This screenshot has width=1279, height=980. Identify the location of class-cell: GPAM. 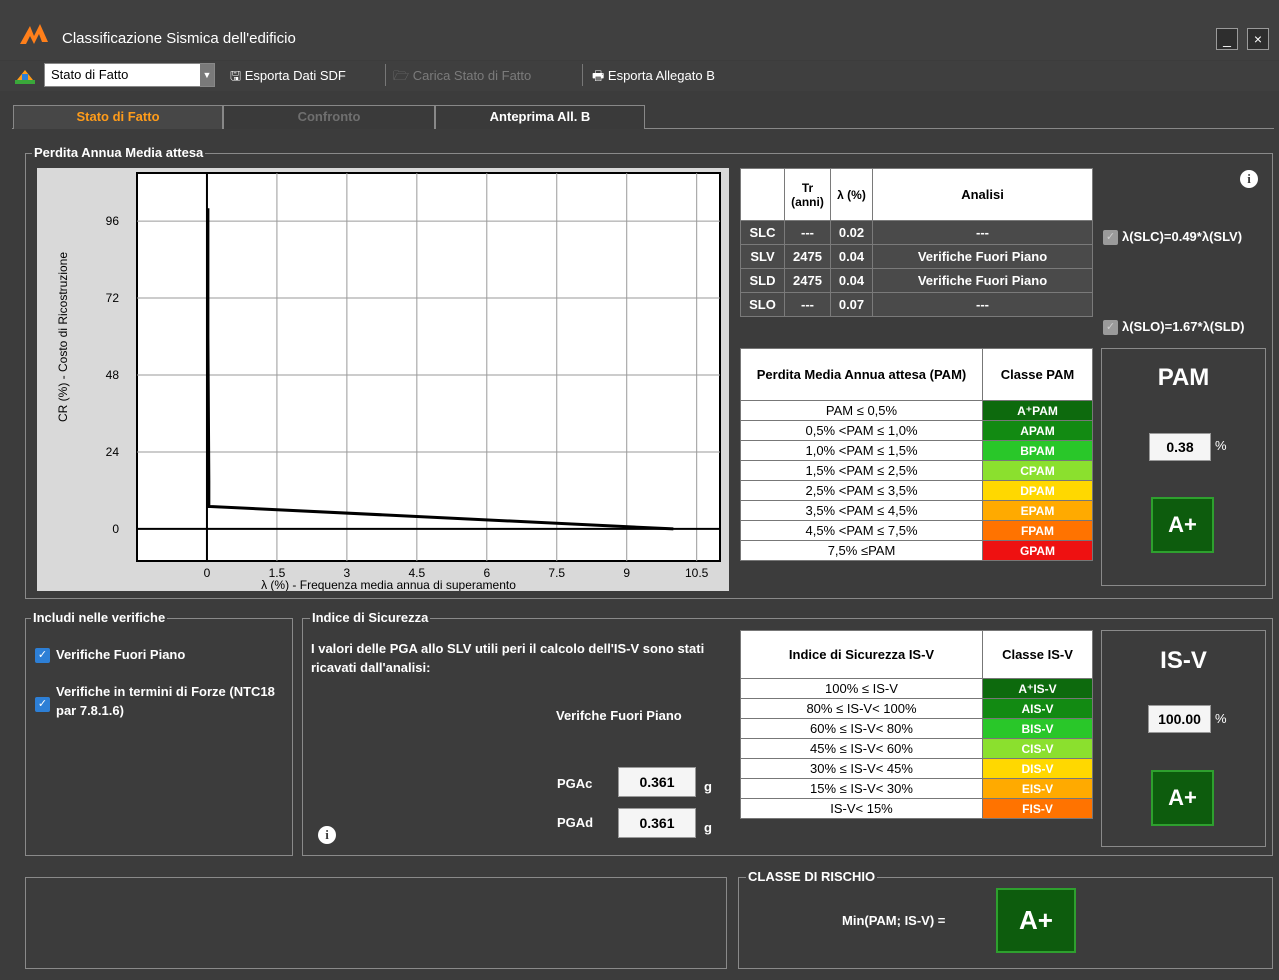
(1037, 550).